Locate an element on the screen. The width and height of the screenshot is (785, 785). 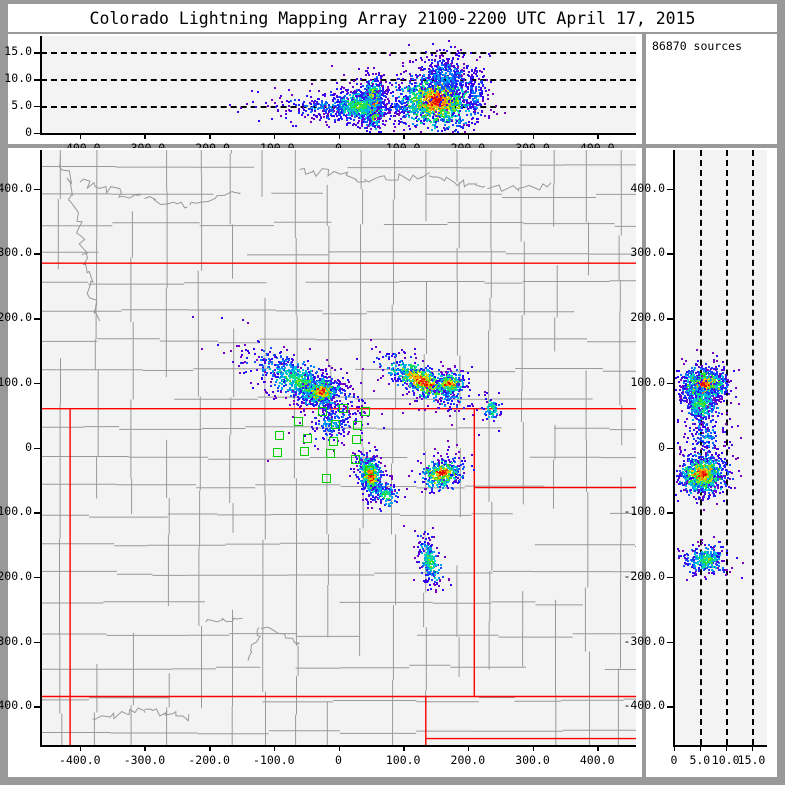
altitude-vs-east-plot is located at coordinates (338, 84).